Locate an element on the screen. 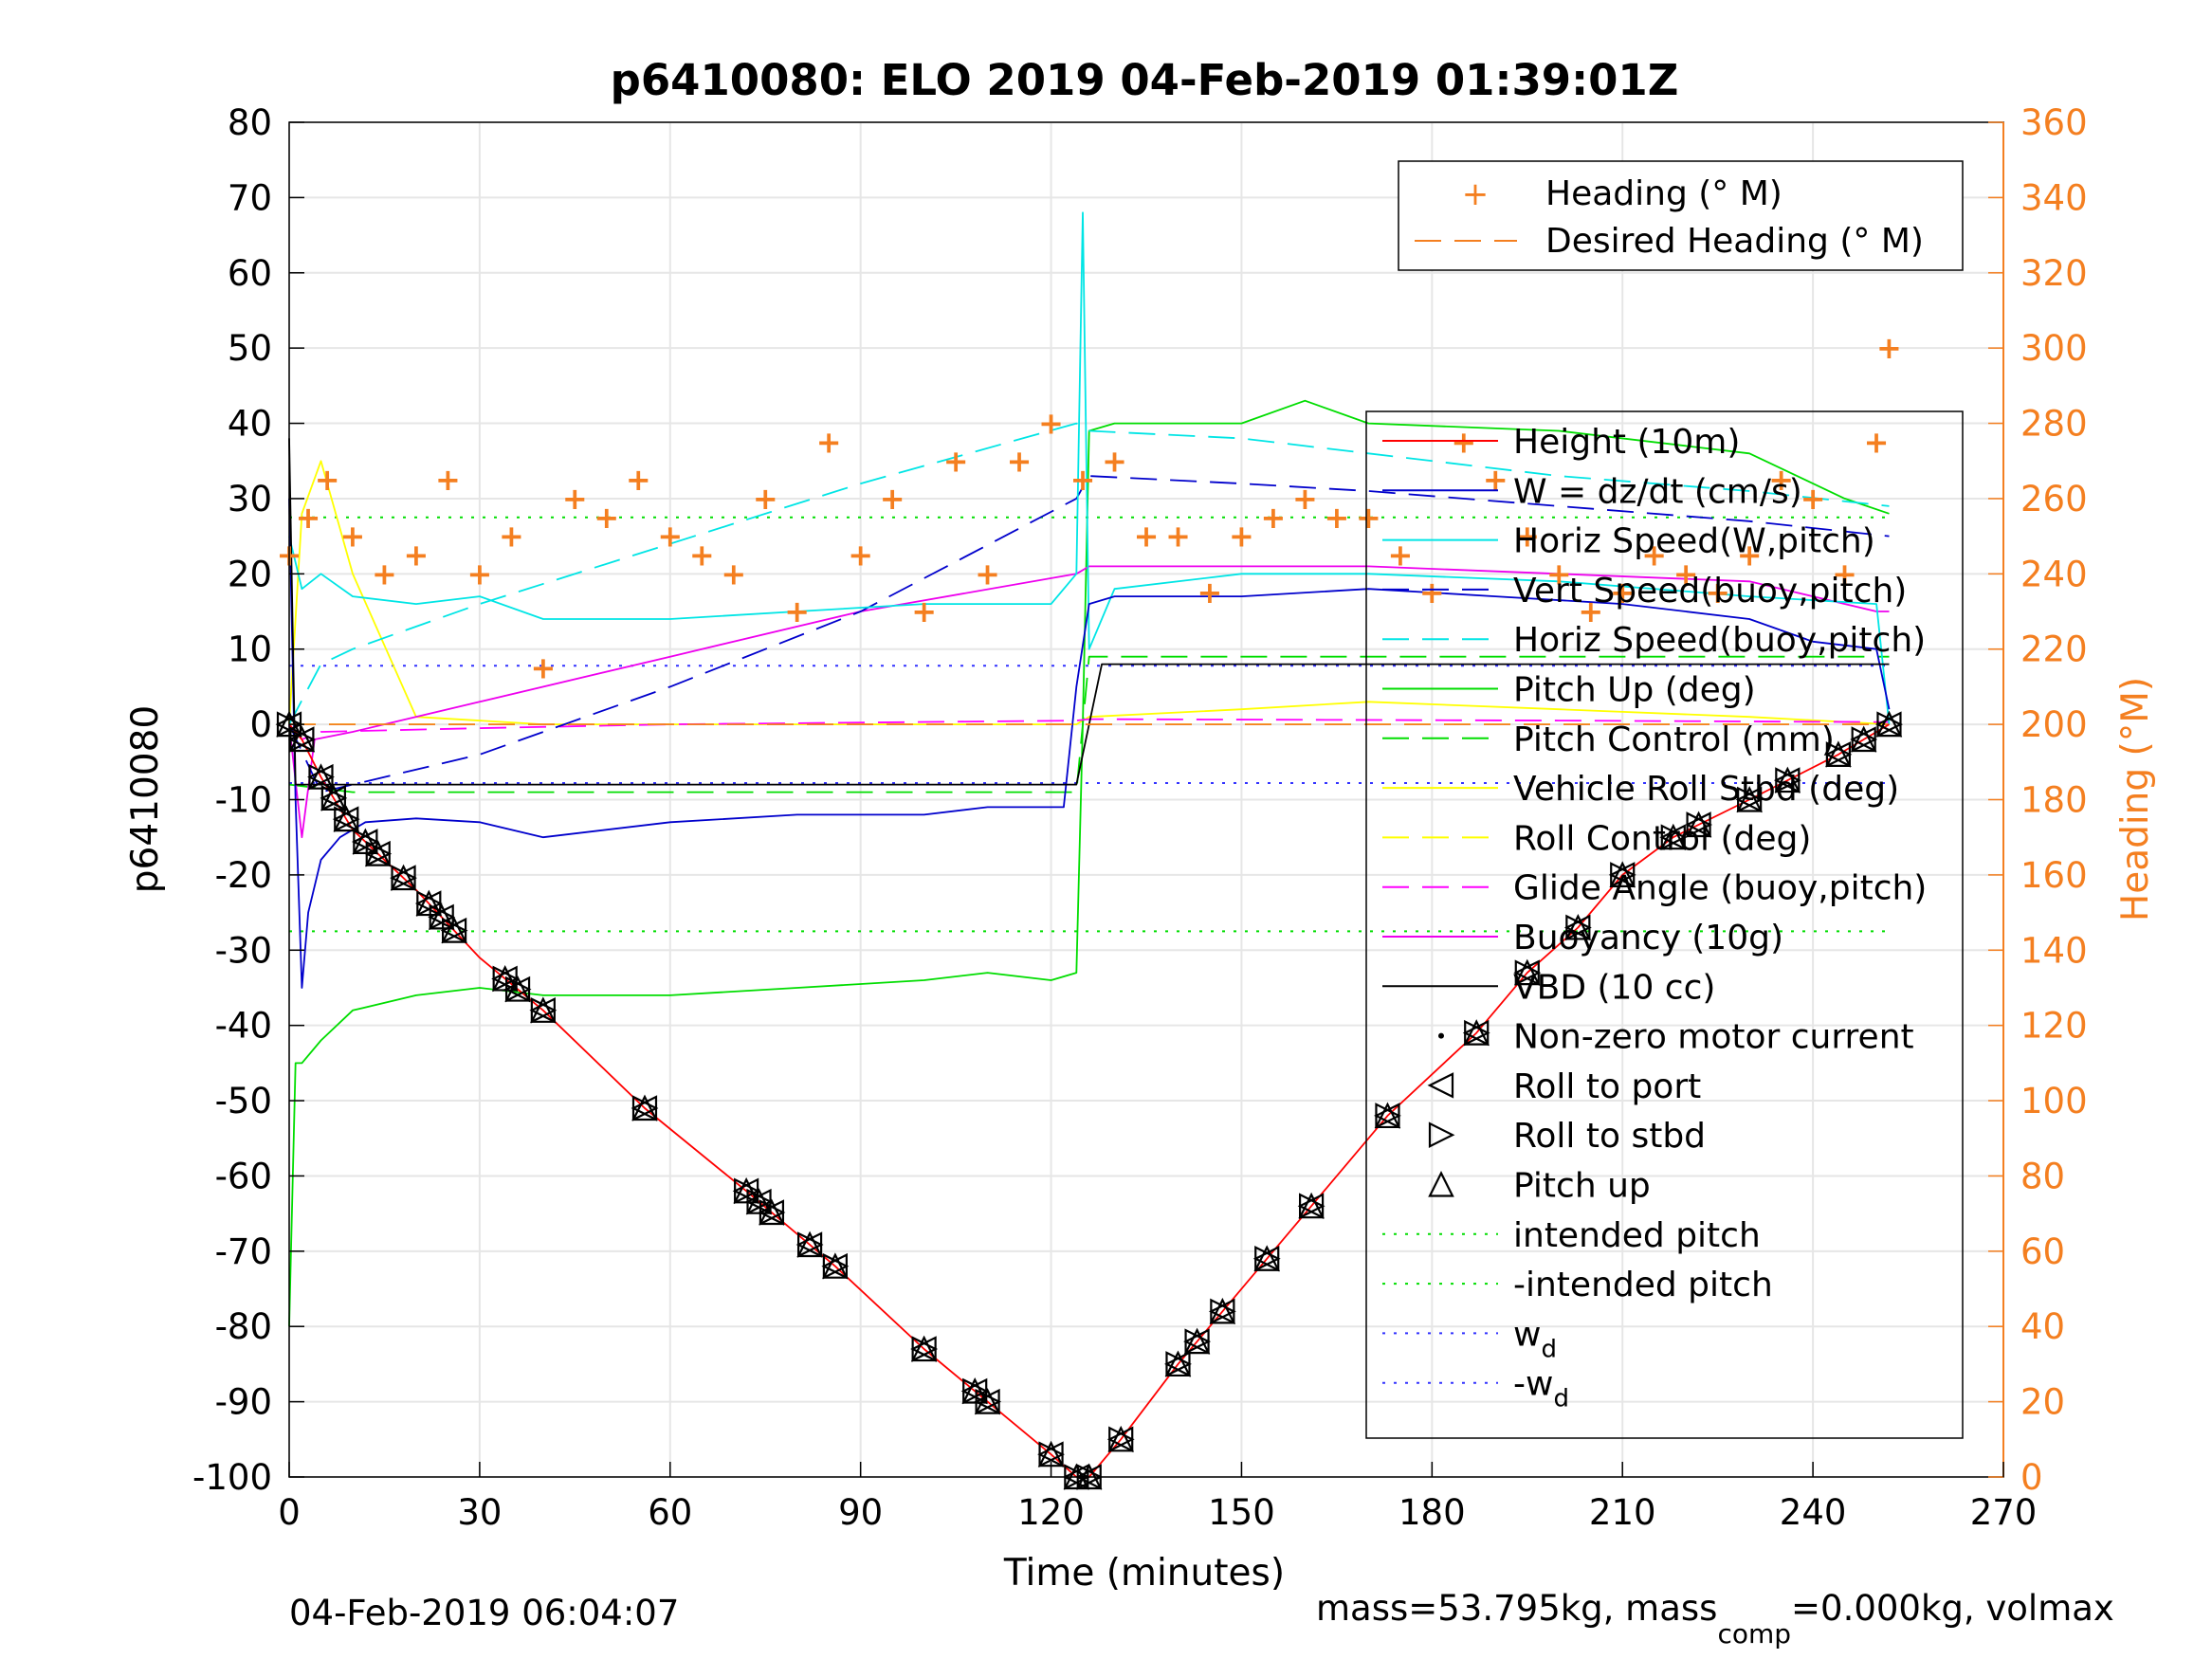 This screenshot has width=2212, height=1659. y-tick-label: -70 is located at coordinates (243, 1251).